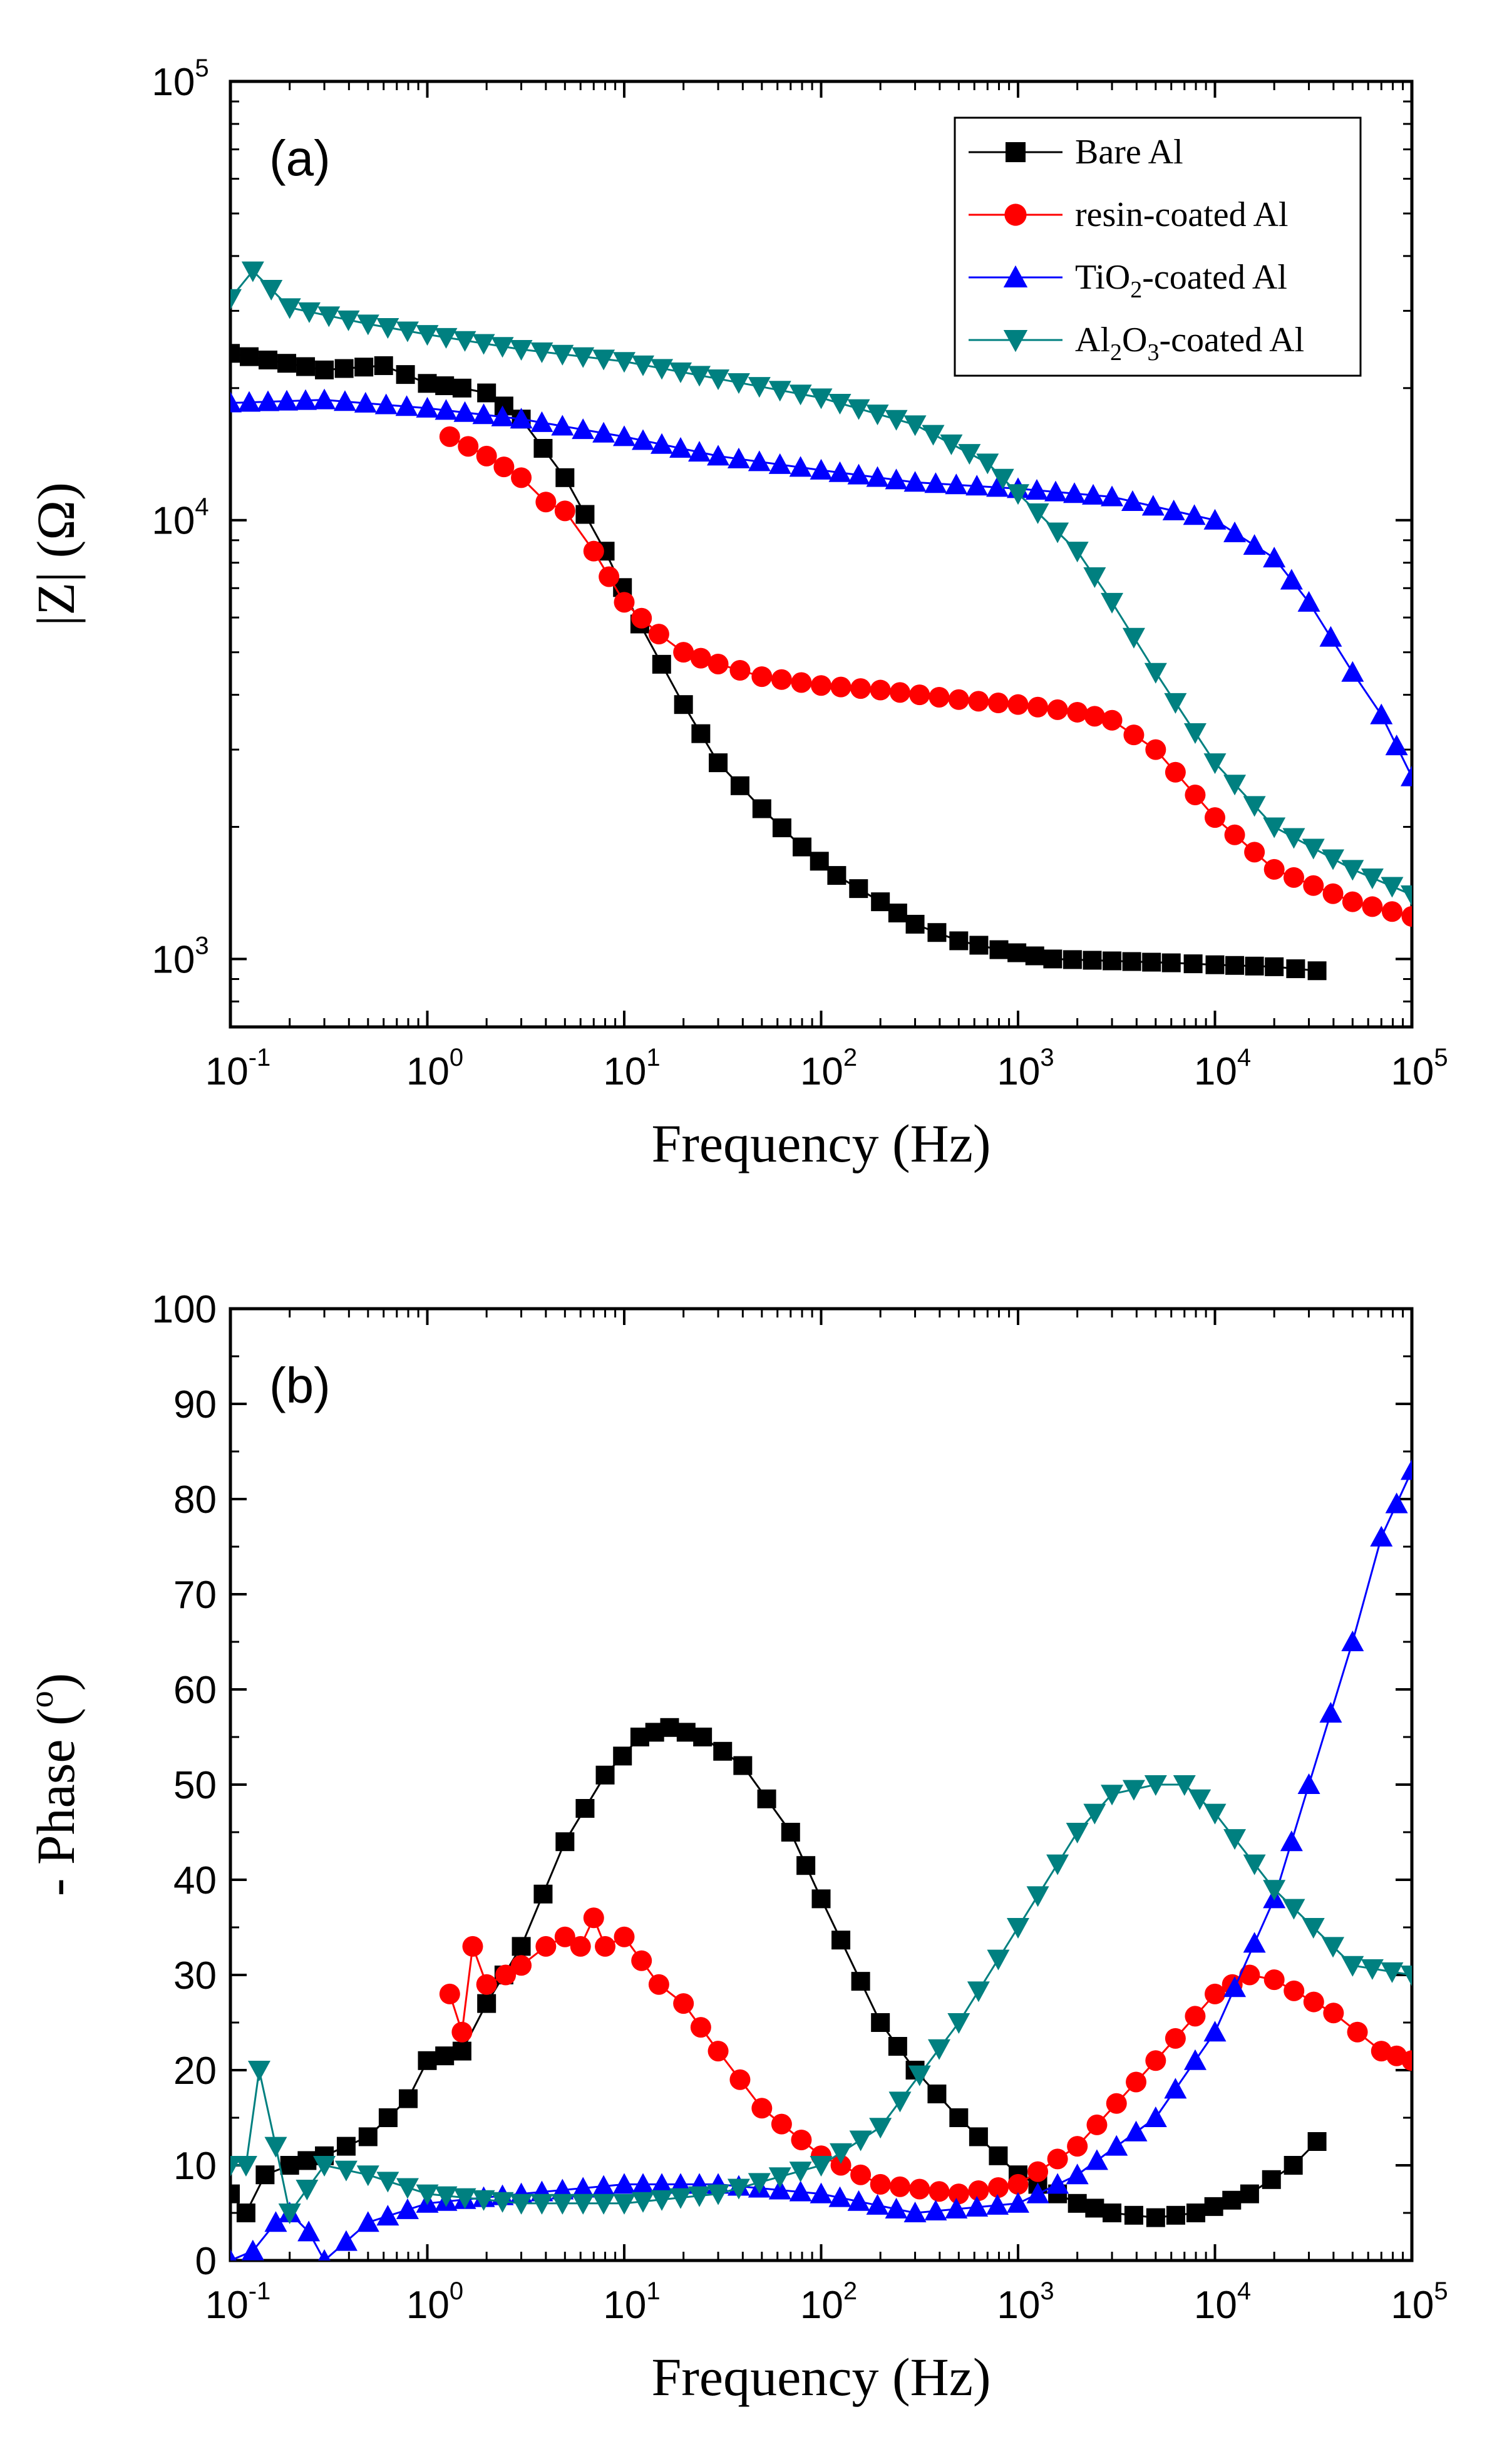  Describe the element at coordinates (1025, 2302) in the screenshot. I see `x-tick-label: 10³` at that location.